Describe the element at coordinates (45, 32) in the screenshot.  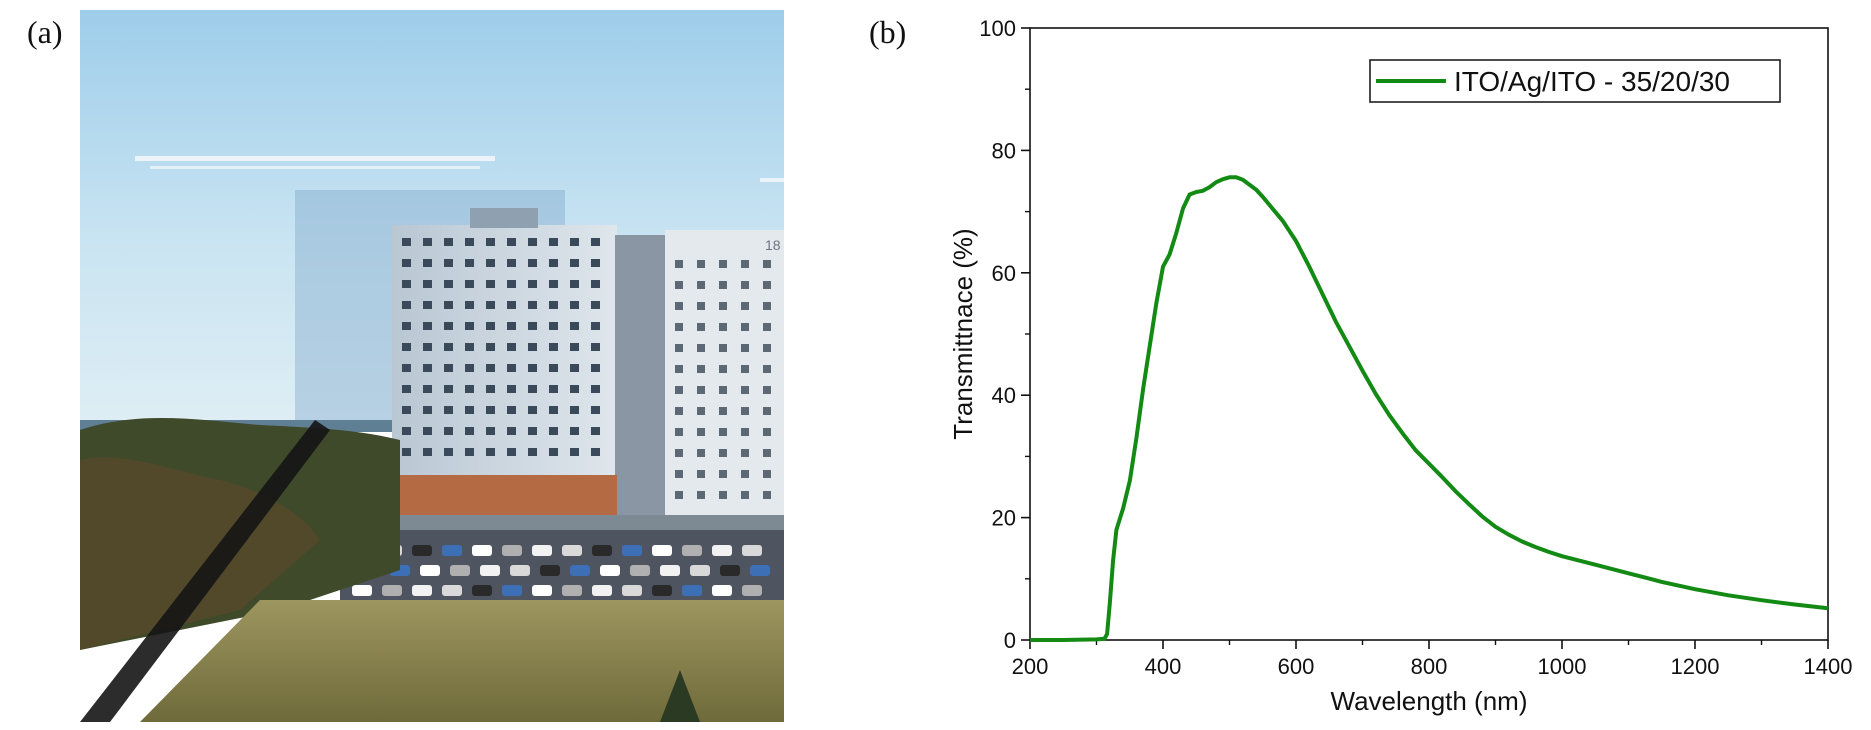
I see `panel-label-a: (a)` at that location.